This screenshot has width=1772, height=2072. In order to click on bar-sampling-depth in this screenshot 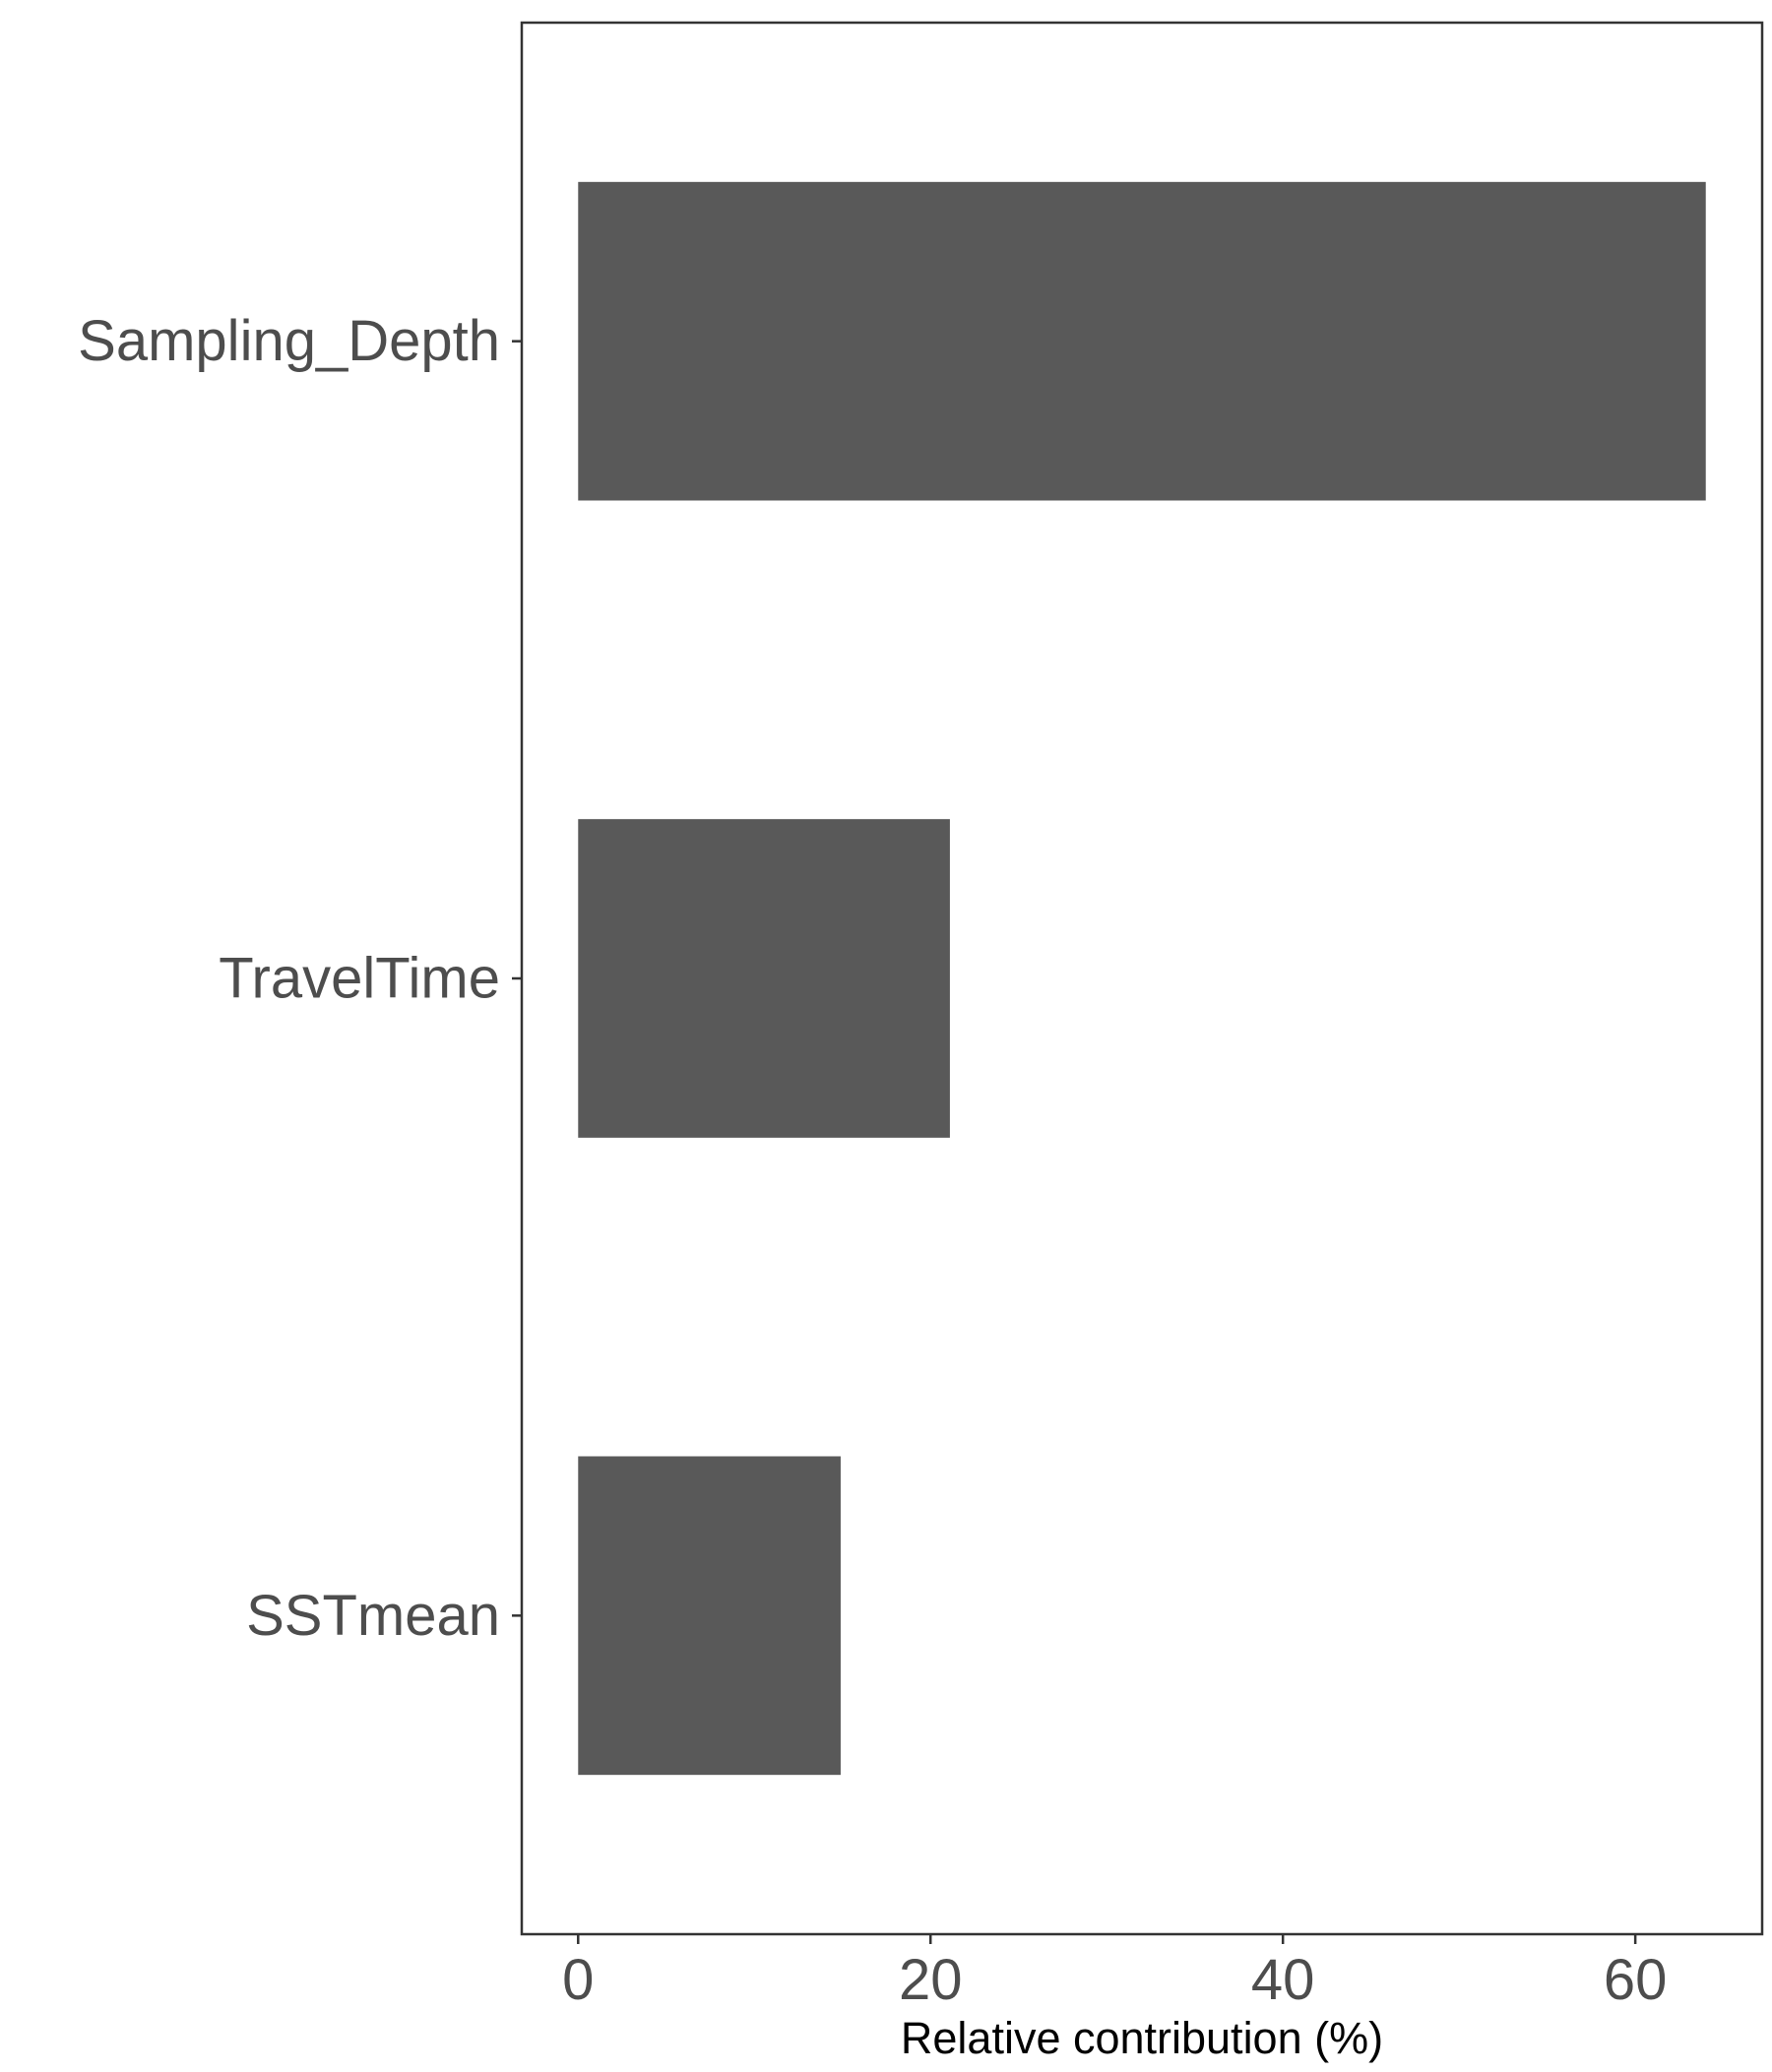, I will do `click(1142, 341)`.